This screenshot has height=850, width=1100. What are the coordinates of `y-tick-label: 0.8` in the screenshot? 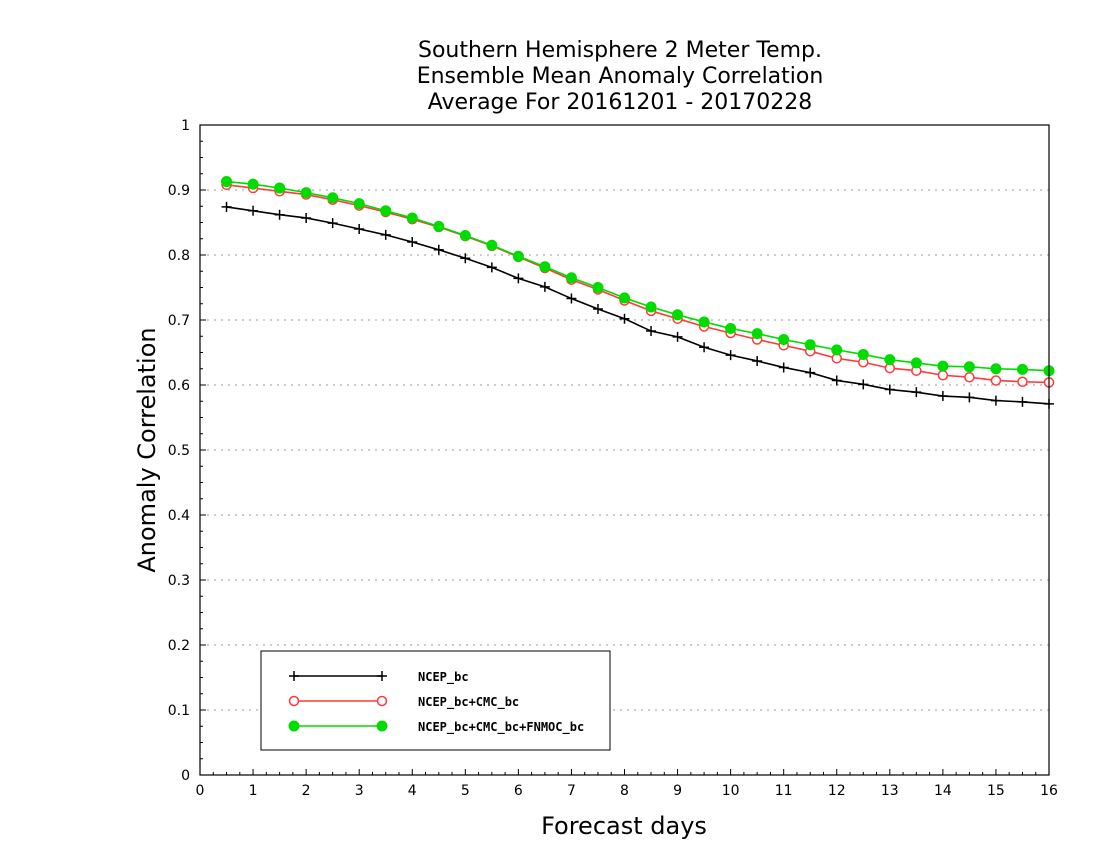 It's located at (179, 256).